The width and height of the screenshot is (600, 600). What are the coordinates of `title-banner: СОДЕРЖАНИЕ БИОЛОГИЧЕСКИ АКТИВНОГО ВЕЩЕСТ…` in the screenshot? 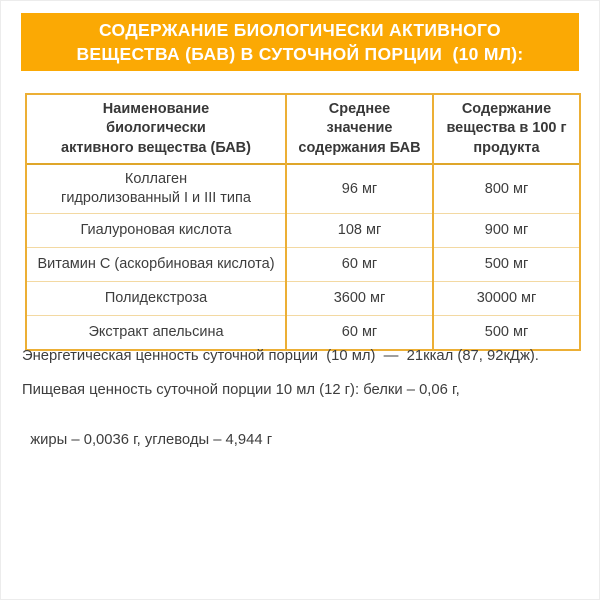 It's located at (300, 42).